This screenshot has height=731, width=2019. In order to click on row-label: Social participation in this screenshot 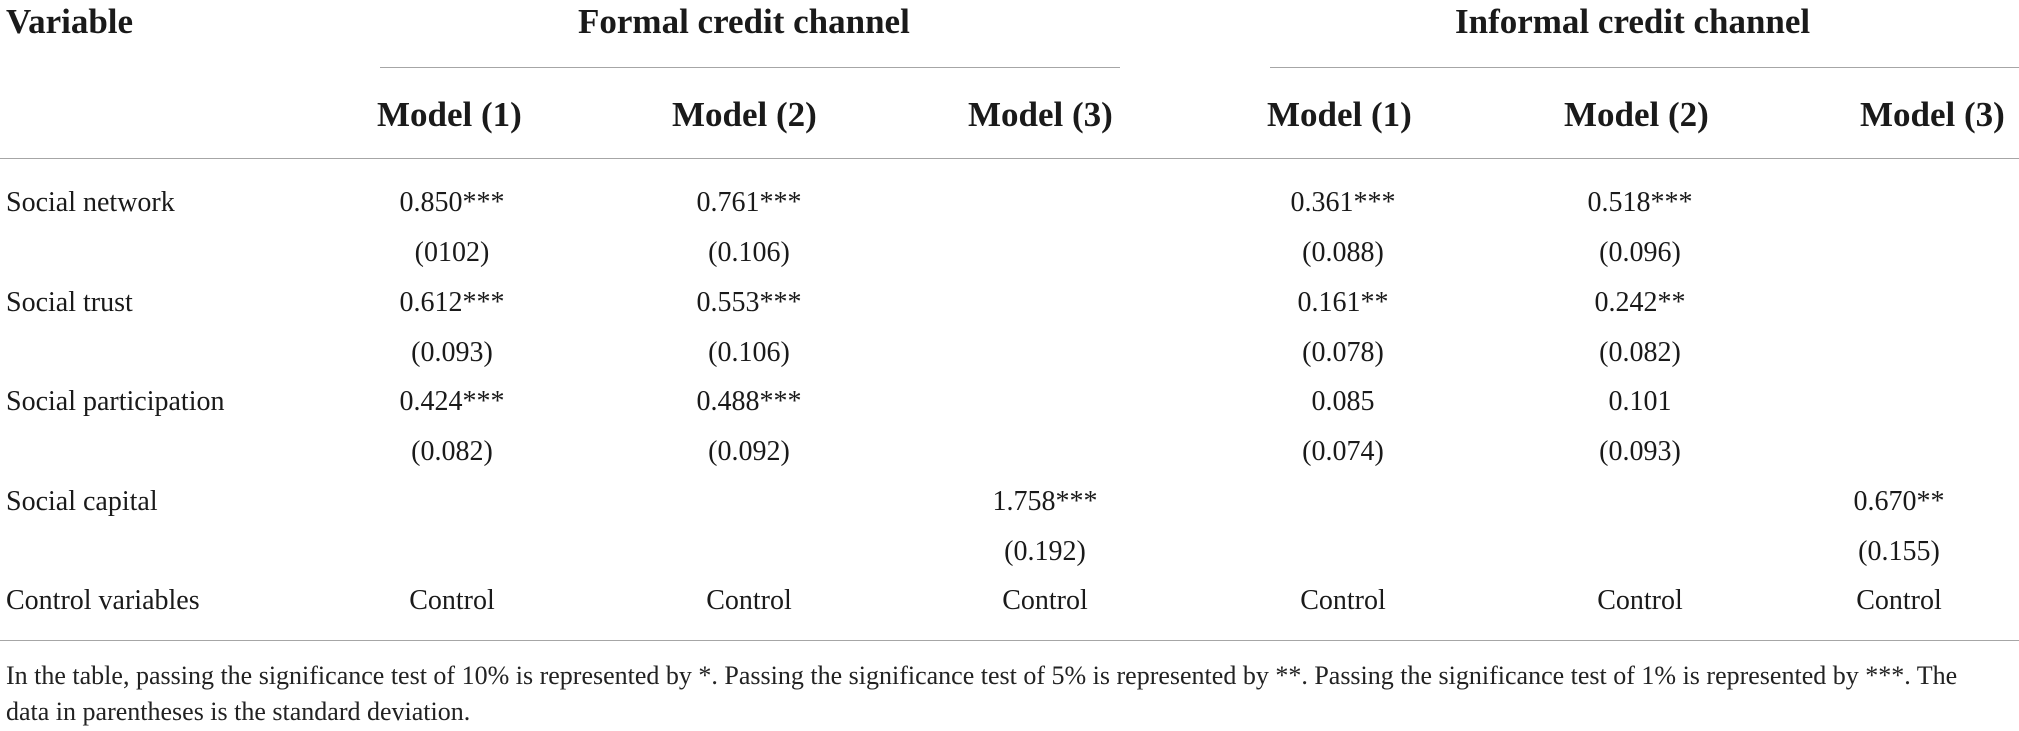, I will do `click(115, 401)`.